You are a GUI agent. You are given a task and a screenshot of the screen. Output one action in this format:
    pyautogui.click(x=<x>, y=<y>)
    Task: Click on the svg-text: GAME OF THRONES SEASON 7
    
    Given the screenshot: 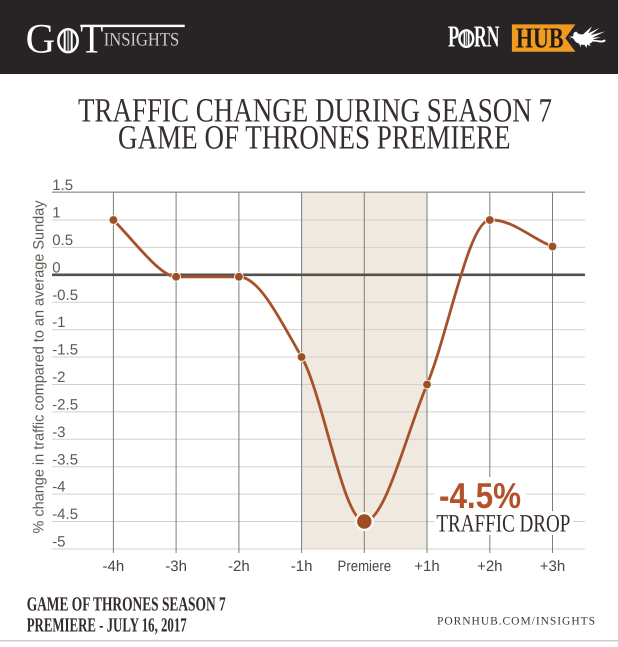 What is the action you would take?
    pyautogui.click(x=126, y=604)
    